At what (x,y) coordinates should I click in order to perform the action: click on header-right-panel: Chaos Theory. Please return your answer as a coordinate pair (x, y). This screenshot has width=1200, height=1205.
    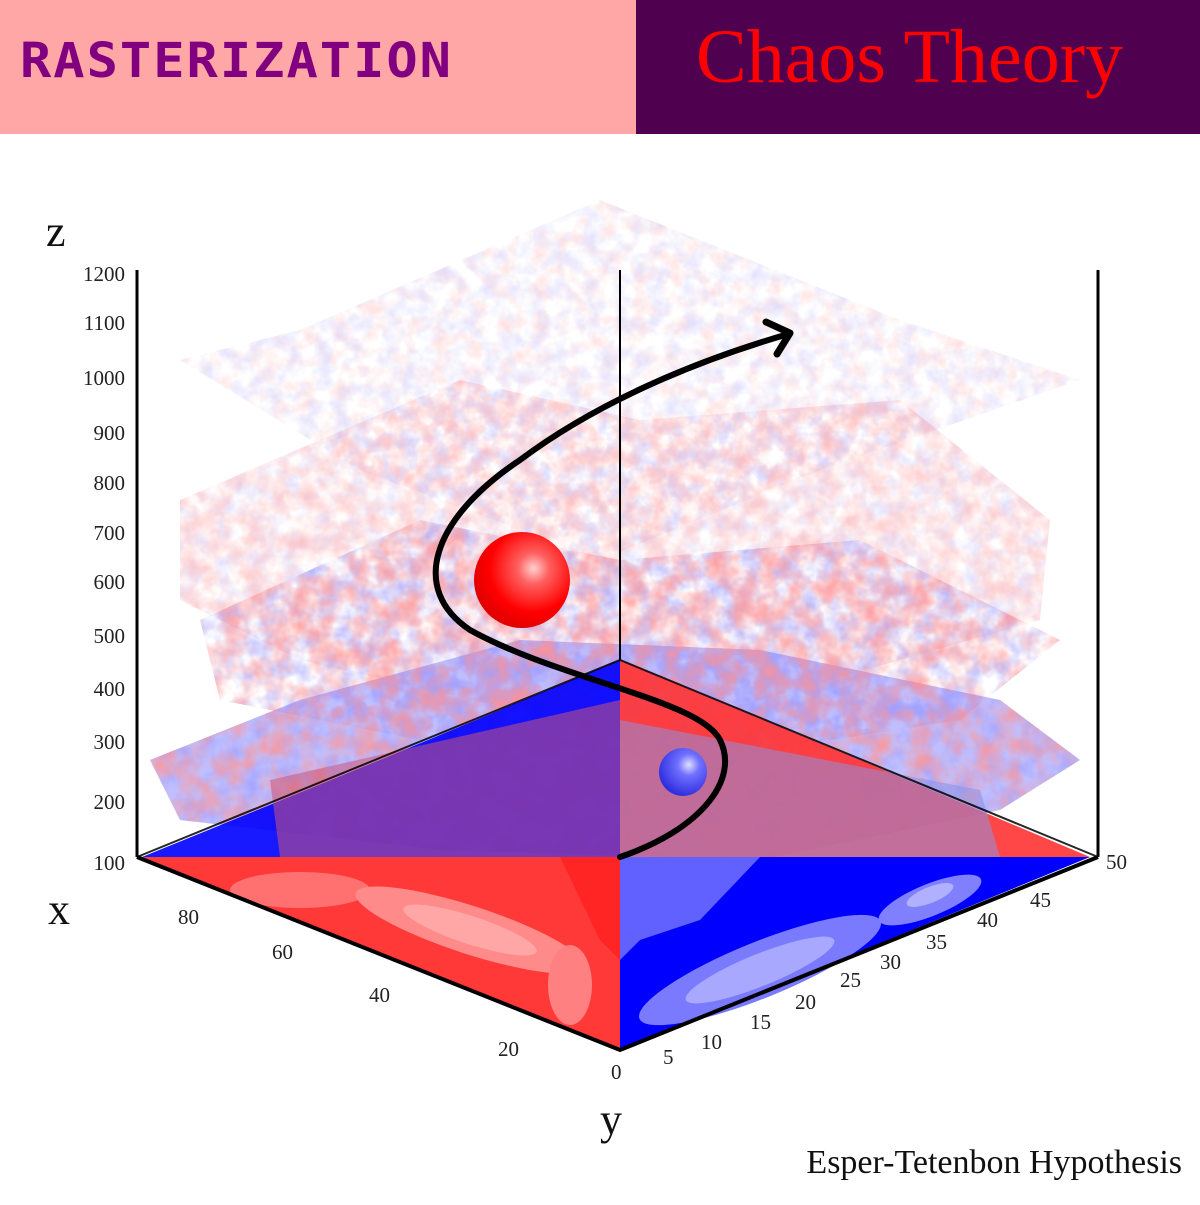
    Looking at the image, I should click on (918, 67).